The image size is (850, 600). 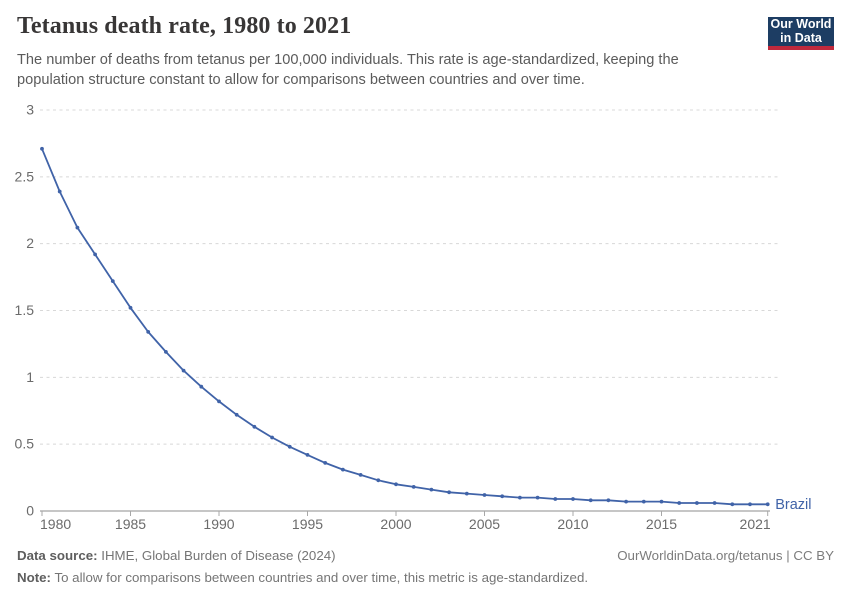 What do you see at coordinates (307, 524) in the screenshot?
I see `x-axis-label: 1995` at bounding box center [307, 524].